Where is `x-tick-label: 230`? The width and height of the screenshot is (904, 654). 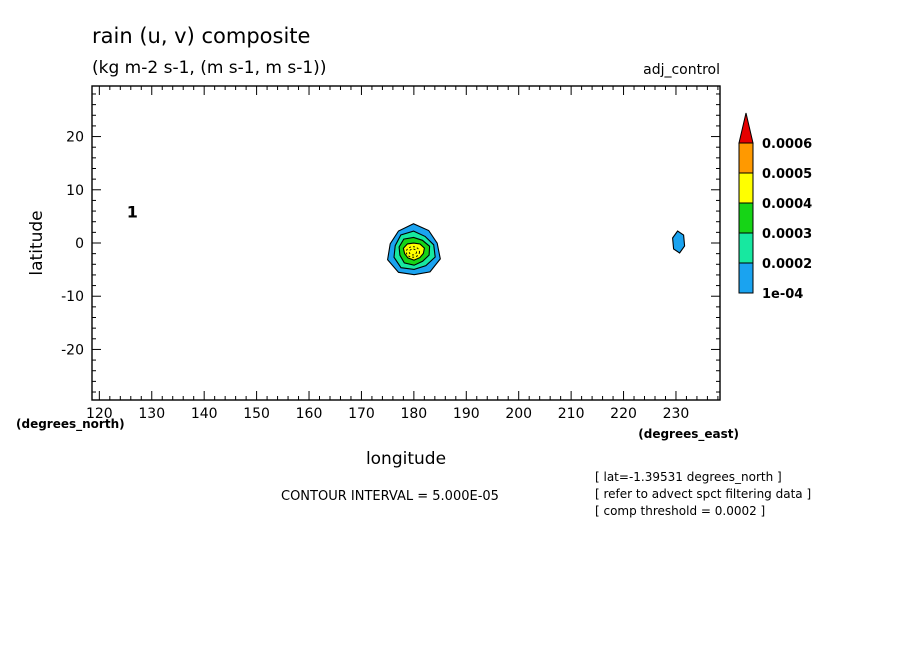
x-tick-label: 230 is located at coordinates (676, 414).